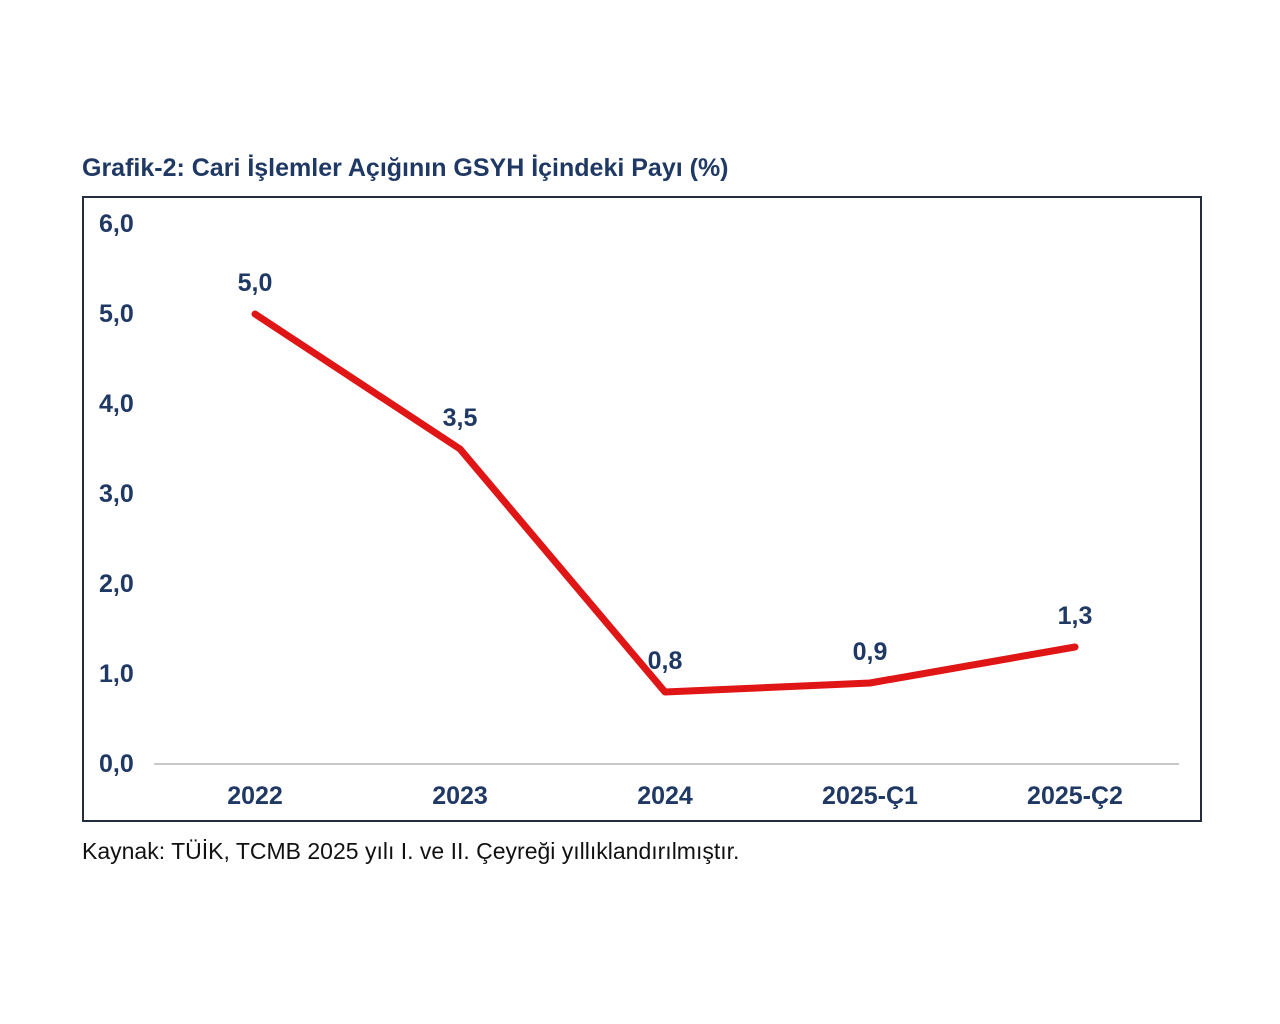 This screenshot has width=1280, height=1024. What do you see at coordinates (116, 224) in the screenshot?
I see `y-tick-label: 6,0` at bounding box center [116, 224].